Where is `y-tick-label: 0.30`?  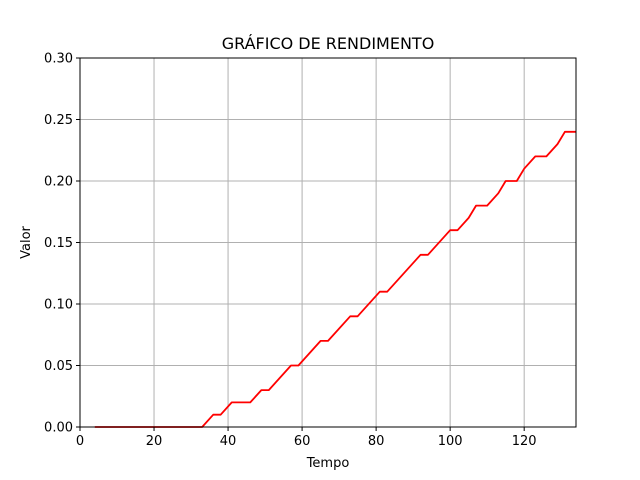 y-tick-label: 0.30 is located at coordinates (58, 59).